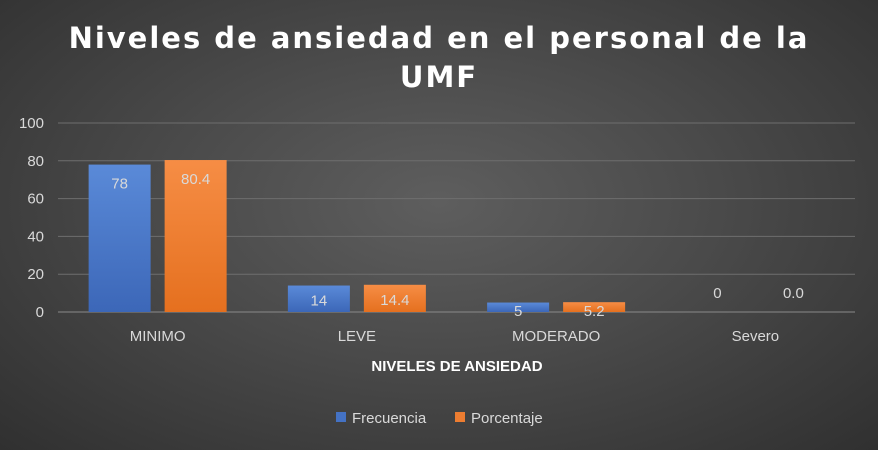 The height and width of the screenshot is (450, 878). Describe the element at coordinates (35, 236) in the screenshot. I see `y-tick-label: 40` at that location.